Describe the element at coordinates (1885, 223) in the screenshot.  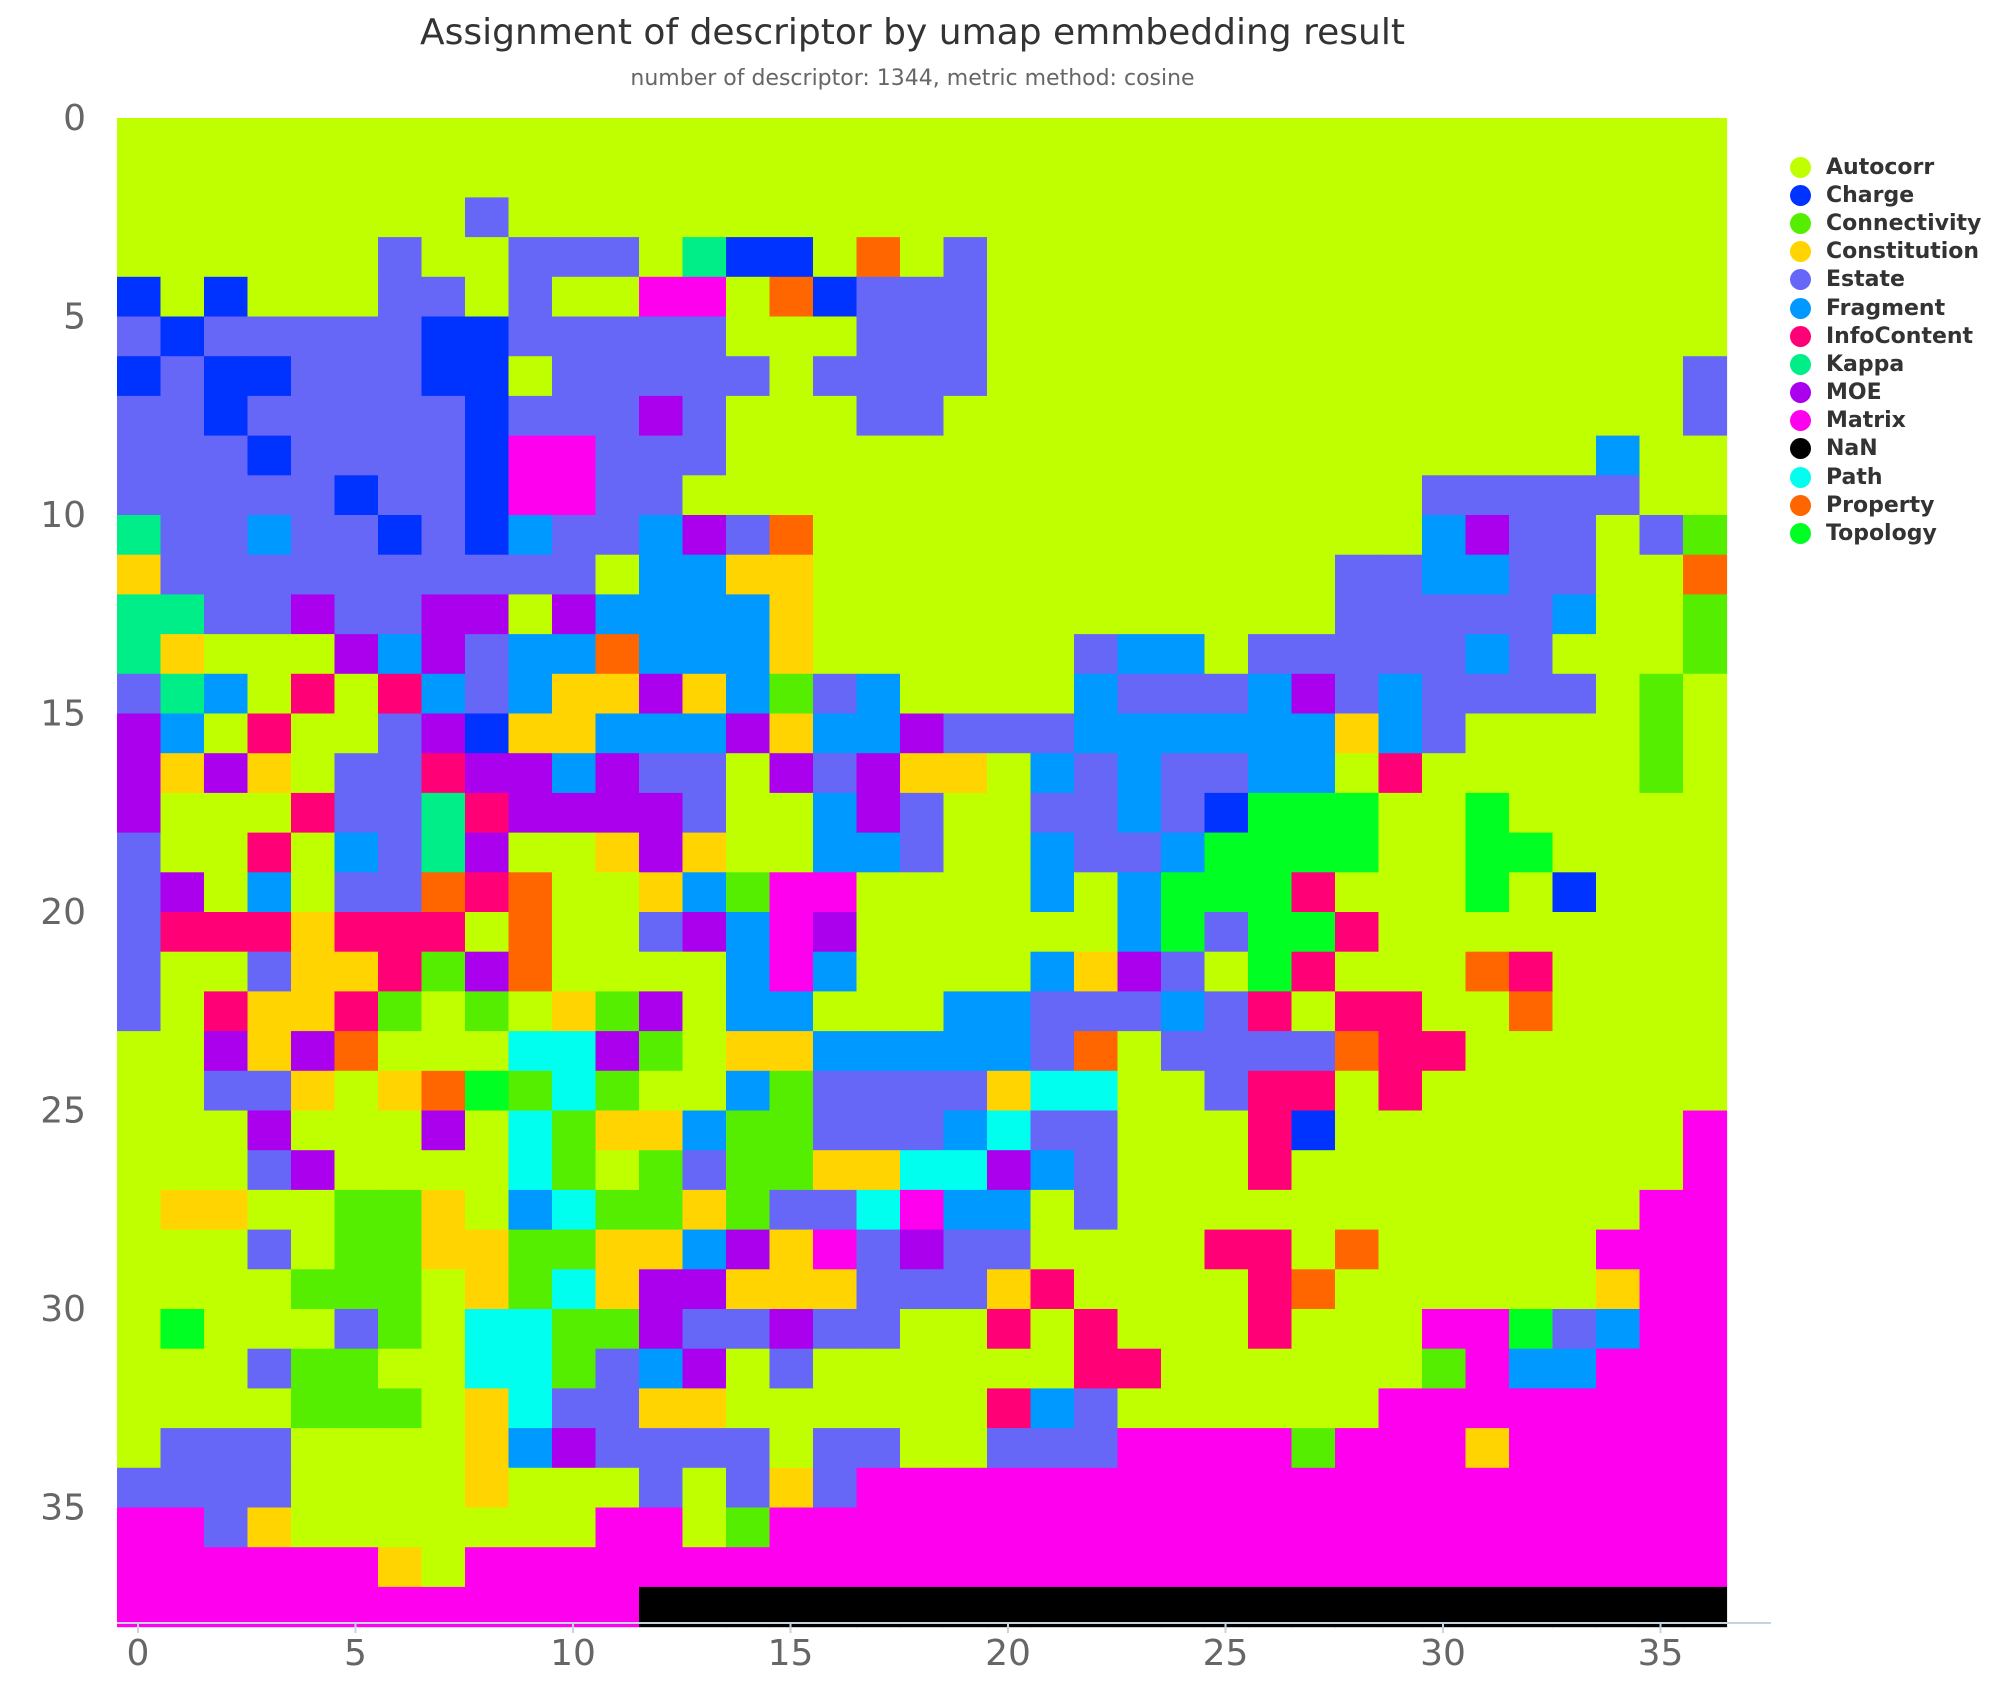
I see `legend-item: Connectivity` at that location.